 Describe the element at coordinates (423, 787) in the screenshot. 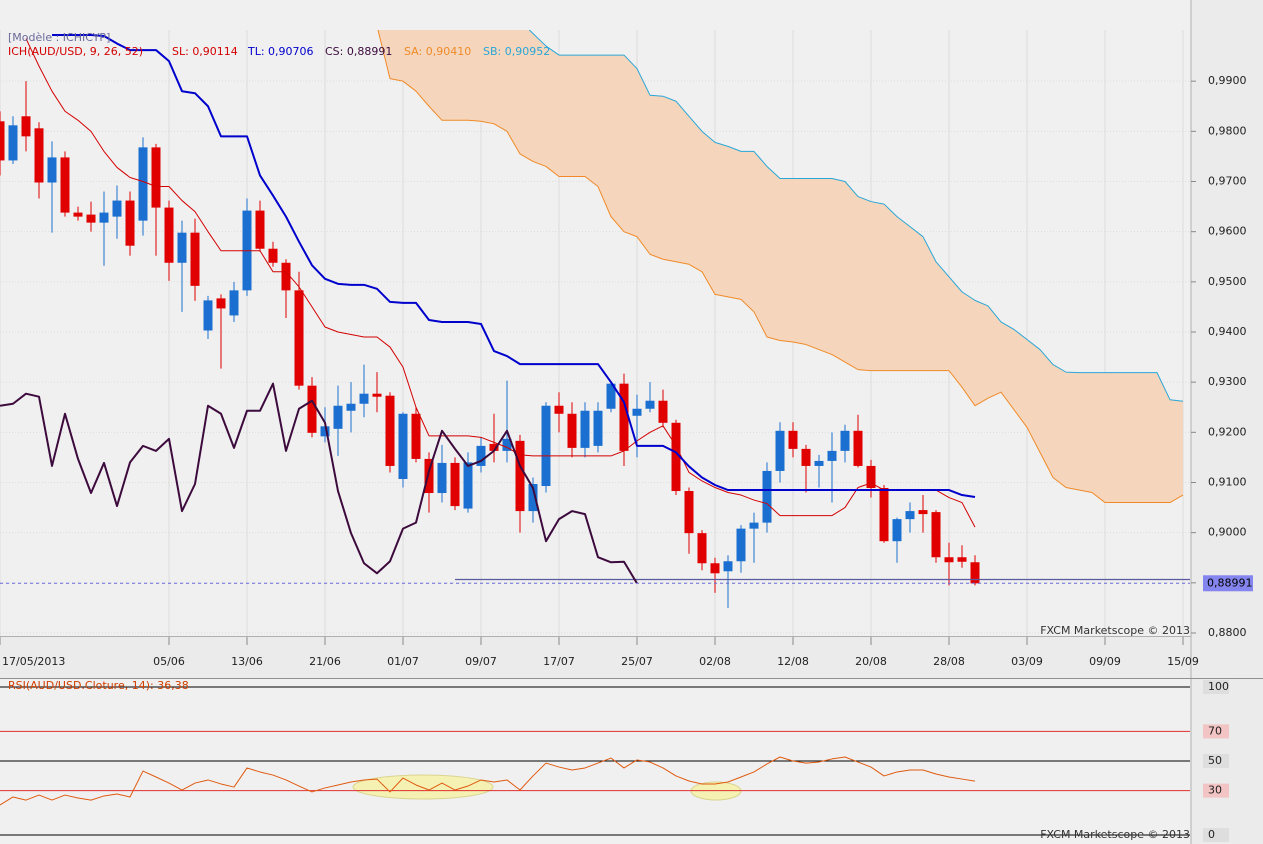

I see `highlight-ellipse` at that location.